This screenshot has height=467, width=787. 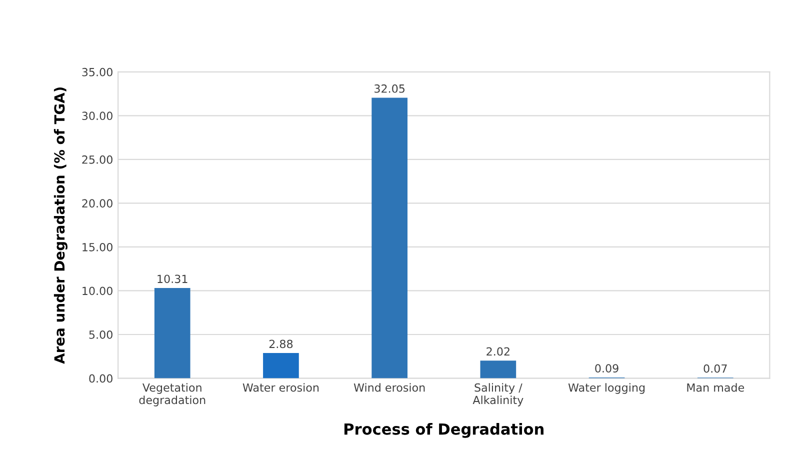 I want to click on y-tick-label: 25.00, so click(x=97, y=159).